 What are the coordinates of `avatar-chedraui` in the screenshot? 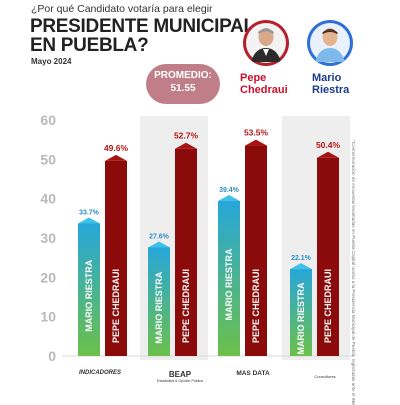 It's located at (266, 43).